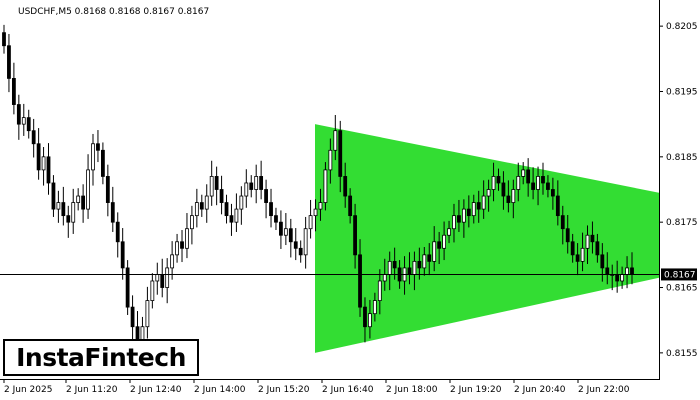 The width and height of the screenshot is (700, 400). Describe the element at coordinates (682, 92) in the screenshot. I see `y-tick-label: 0.8195` at that location.